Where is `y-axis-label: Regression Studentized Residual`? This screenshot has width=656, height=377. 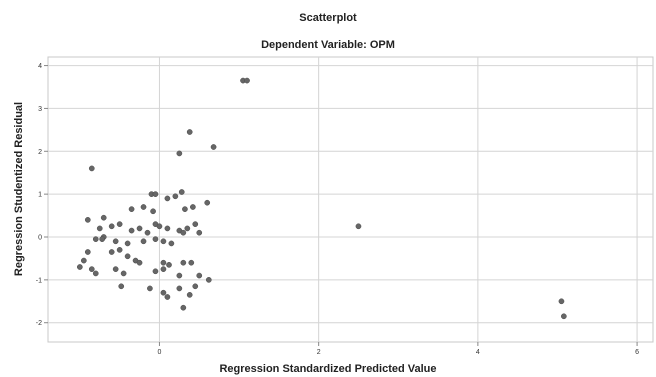
y-axis-label: Regression Studentized Residual is located at coordinates (19, 189).